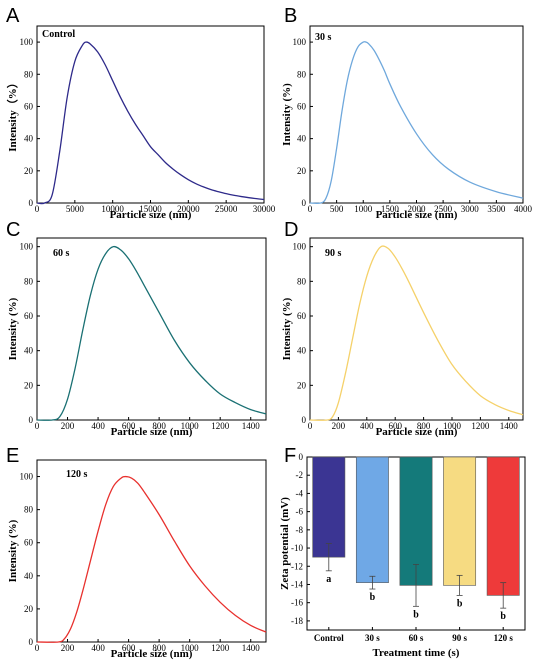  What do you see at coordinates (333, 253) in the screenshot?
I see `panel-annotation: 90 s` at bounding box center [333, 253].